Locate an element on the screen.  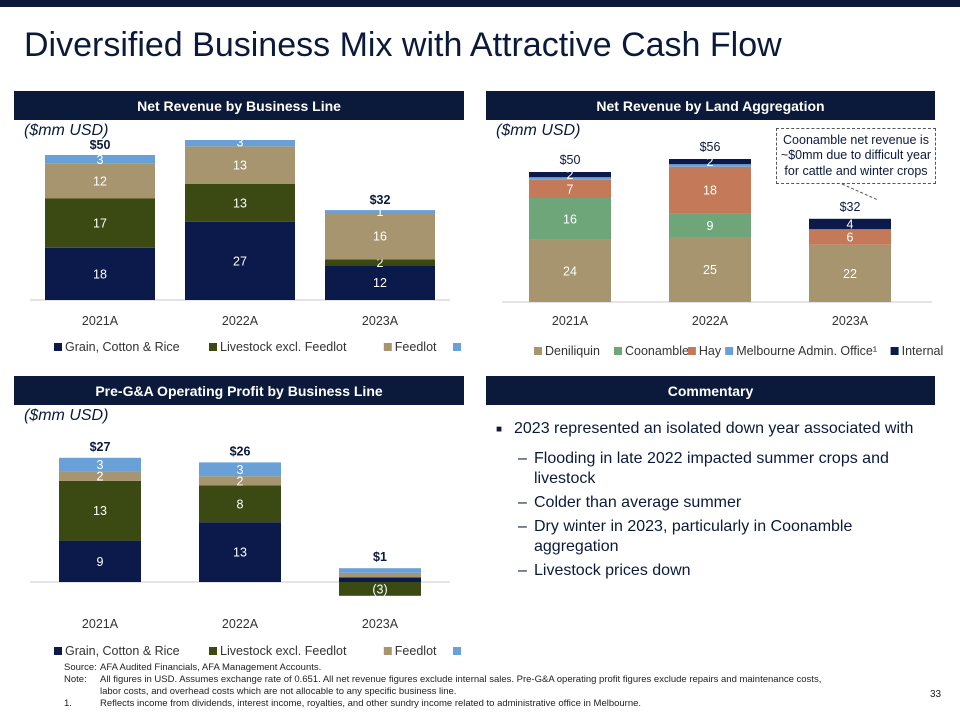
callout-line-3: for cattle and winter crops is located at coordinates (856, 170).